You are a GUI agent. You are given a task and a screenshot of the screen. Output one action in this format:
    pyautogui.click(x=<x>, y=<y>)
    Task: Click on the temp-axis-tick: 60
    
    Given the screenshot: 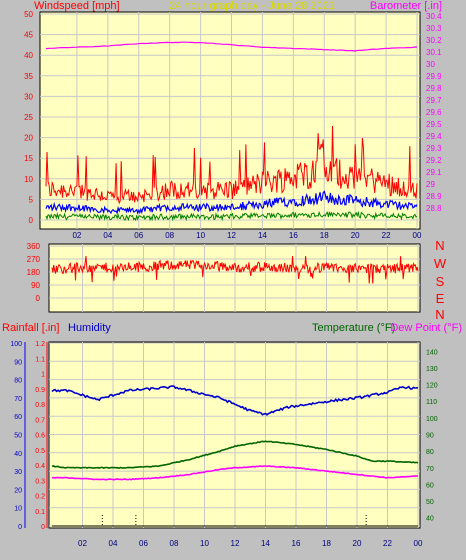 What is the action you would take?
    pyautogui.click(x=430, y=485)
    